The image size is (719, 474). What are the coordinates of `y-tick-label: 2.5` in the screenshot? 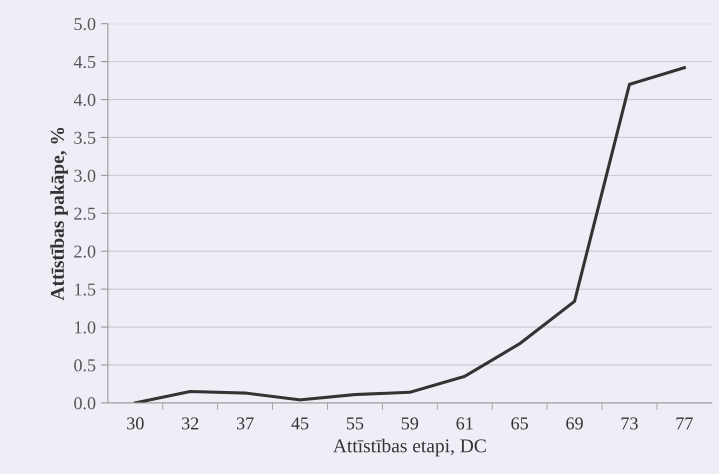 It's located at (85, 214).